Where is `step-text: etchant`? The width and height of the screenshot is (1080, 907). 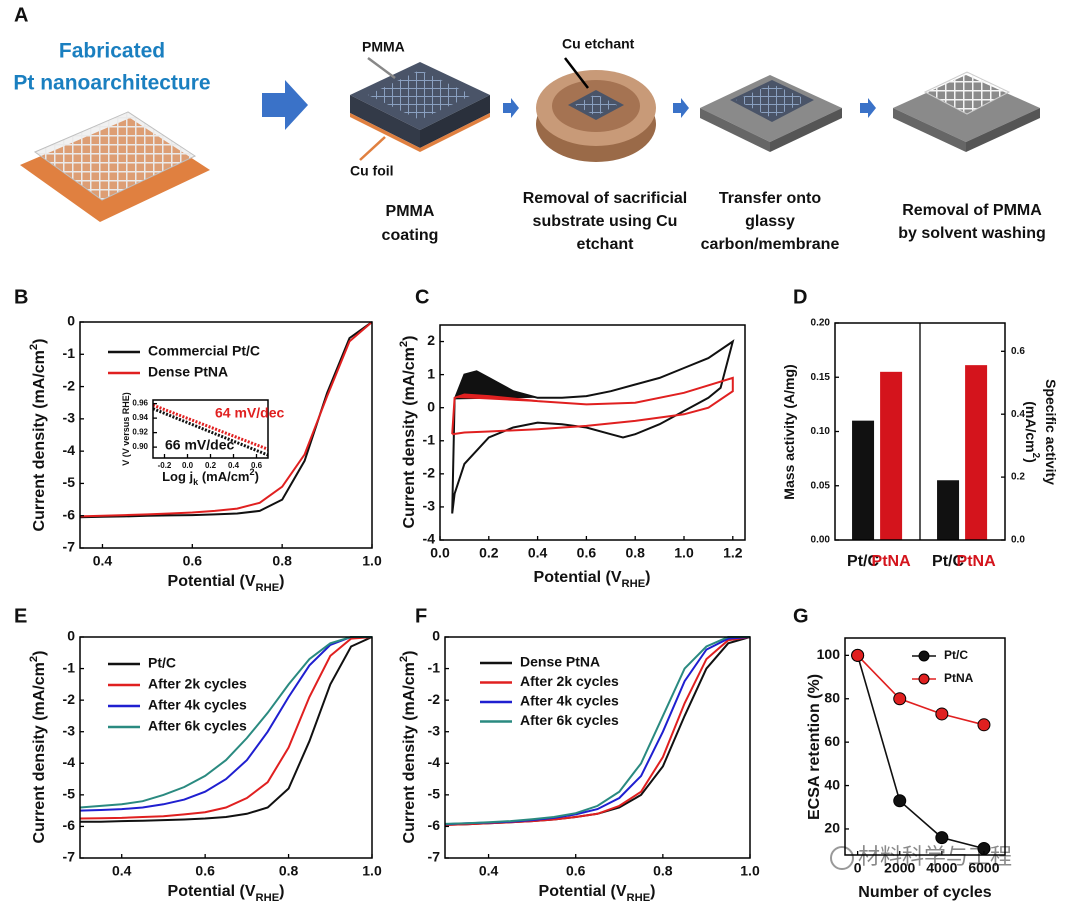
step-text: etchant is located at coordinates (606, 244).